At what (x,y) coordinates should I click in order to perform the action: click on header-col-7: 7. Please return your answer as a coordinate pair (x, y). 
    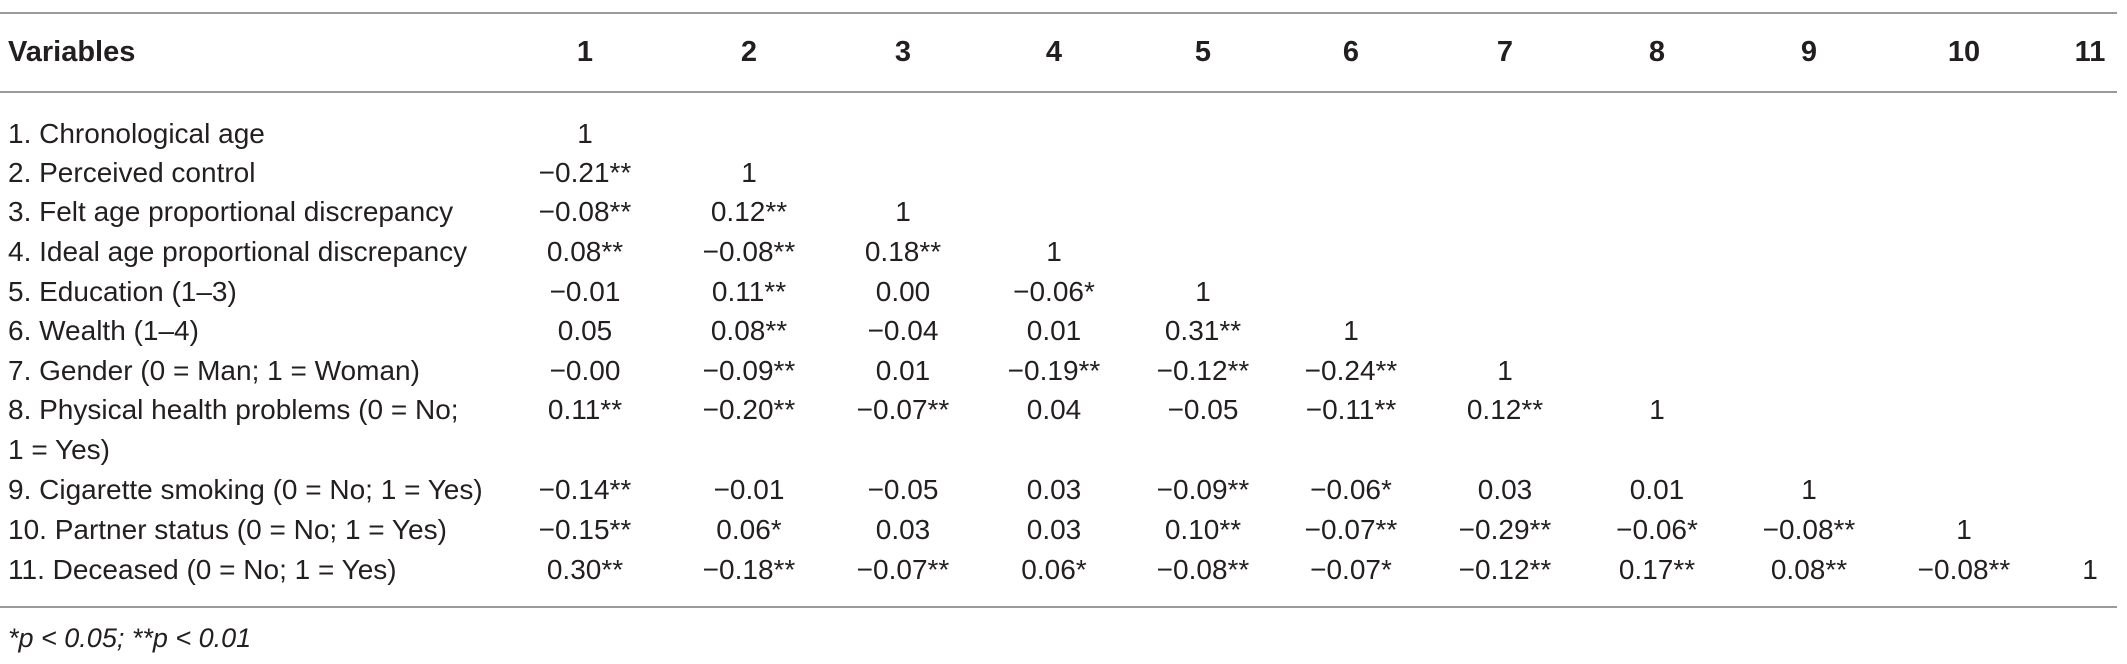
    Looking at the image, I should click on (1505, 52).